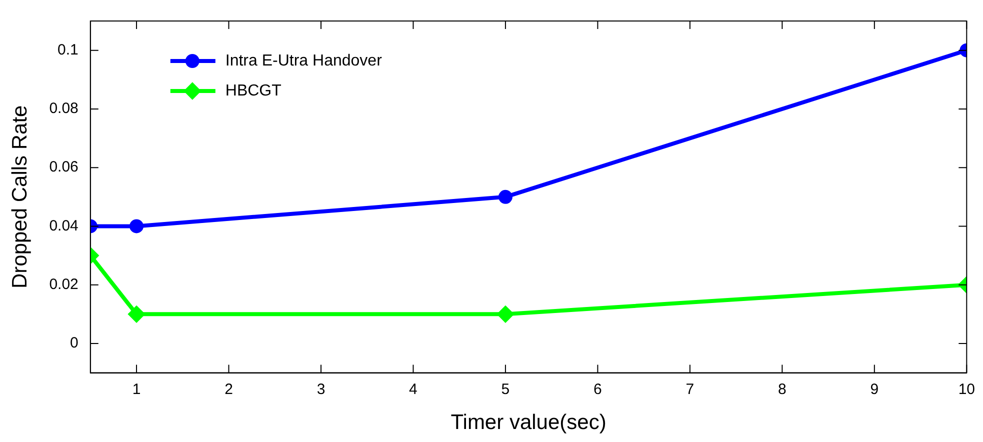 This screenshot has width=983, height=442. What do you see at coordinates (136, 389) in the screenshot?
I see `x-tick-label: 1` at bounding box center [136, 389].